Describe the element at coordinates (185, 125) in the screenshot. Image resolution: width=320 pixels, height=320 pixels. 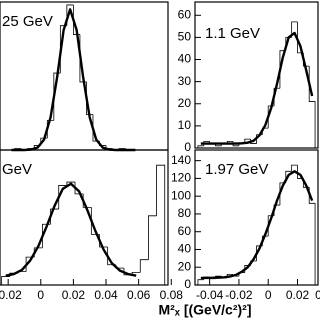
I see `y-tick-label: 10` at that location.